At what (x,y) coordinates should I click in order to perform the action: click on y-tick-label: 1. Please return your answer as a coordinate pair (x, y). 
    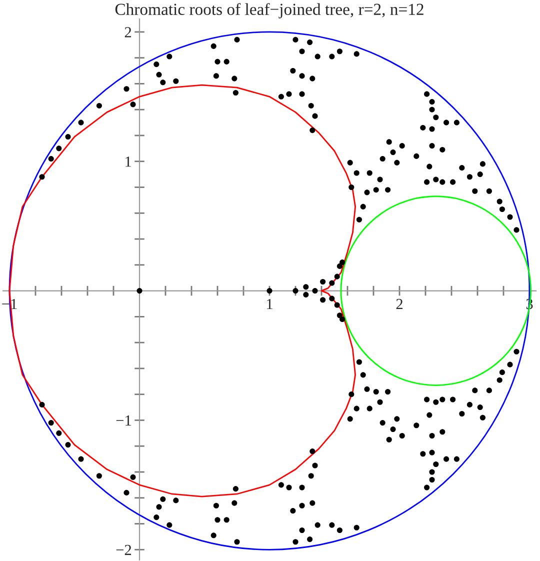
    Looking at the image, I should click on (128, 161).